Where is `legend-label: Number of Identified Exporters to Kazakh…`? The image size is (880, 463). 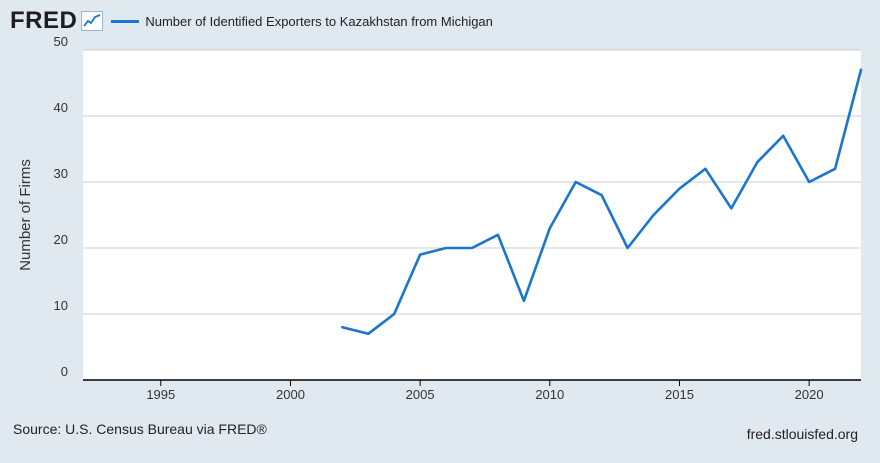
legend-label: Number of Identified Exporters to Kazakh… is located at coordinates (319, 21).